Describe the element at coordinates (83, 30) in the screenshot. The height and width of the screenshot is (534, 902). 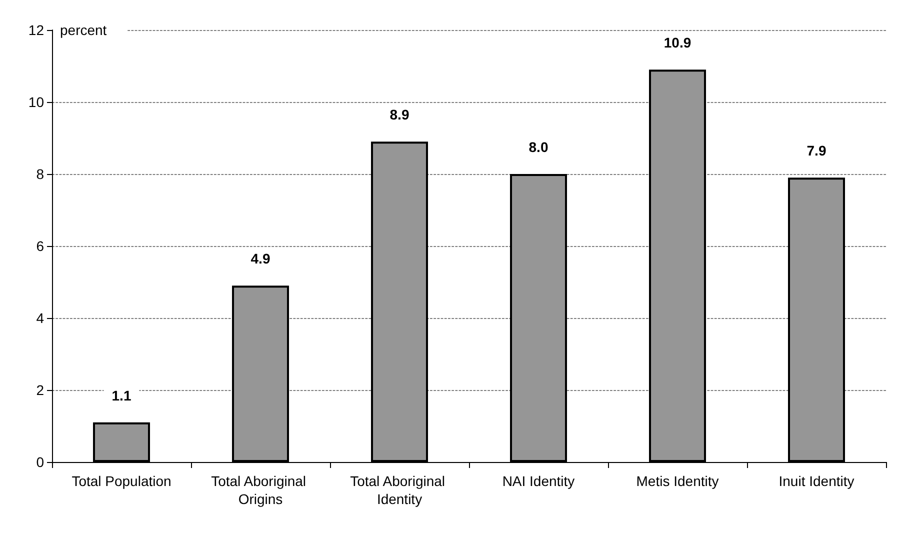
I see `y-axis-title: percent` at that location.